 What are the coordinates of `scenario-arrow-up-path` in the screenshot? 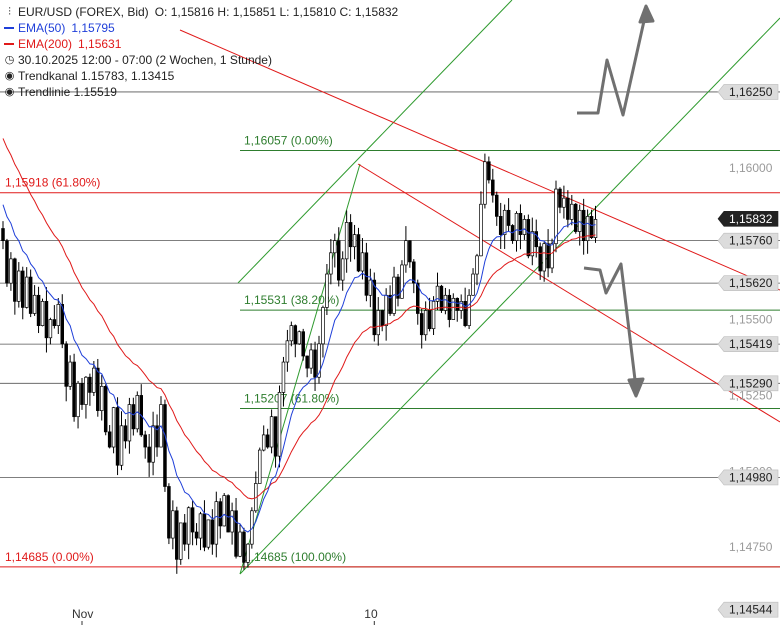 It's located at (612, 64).